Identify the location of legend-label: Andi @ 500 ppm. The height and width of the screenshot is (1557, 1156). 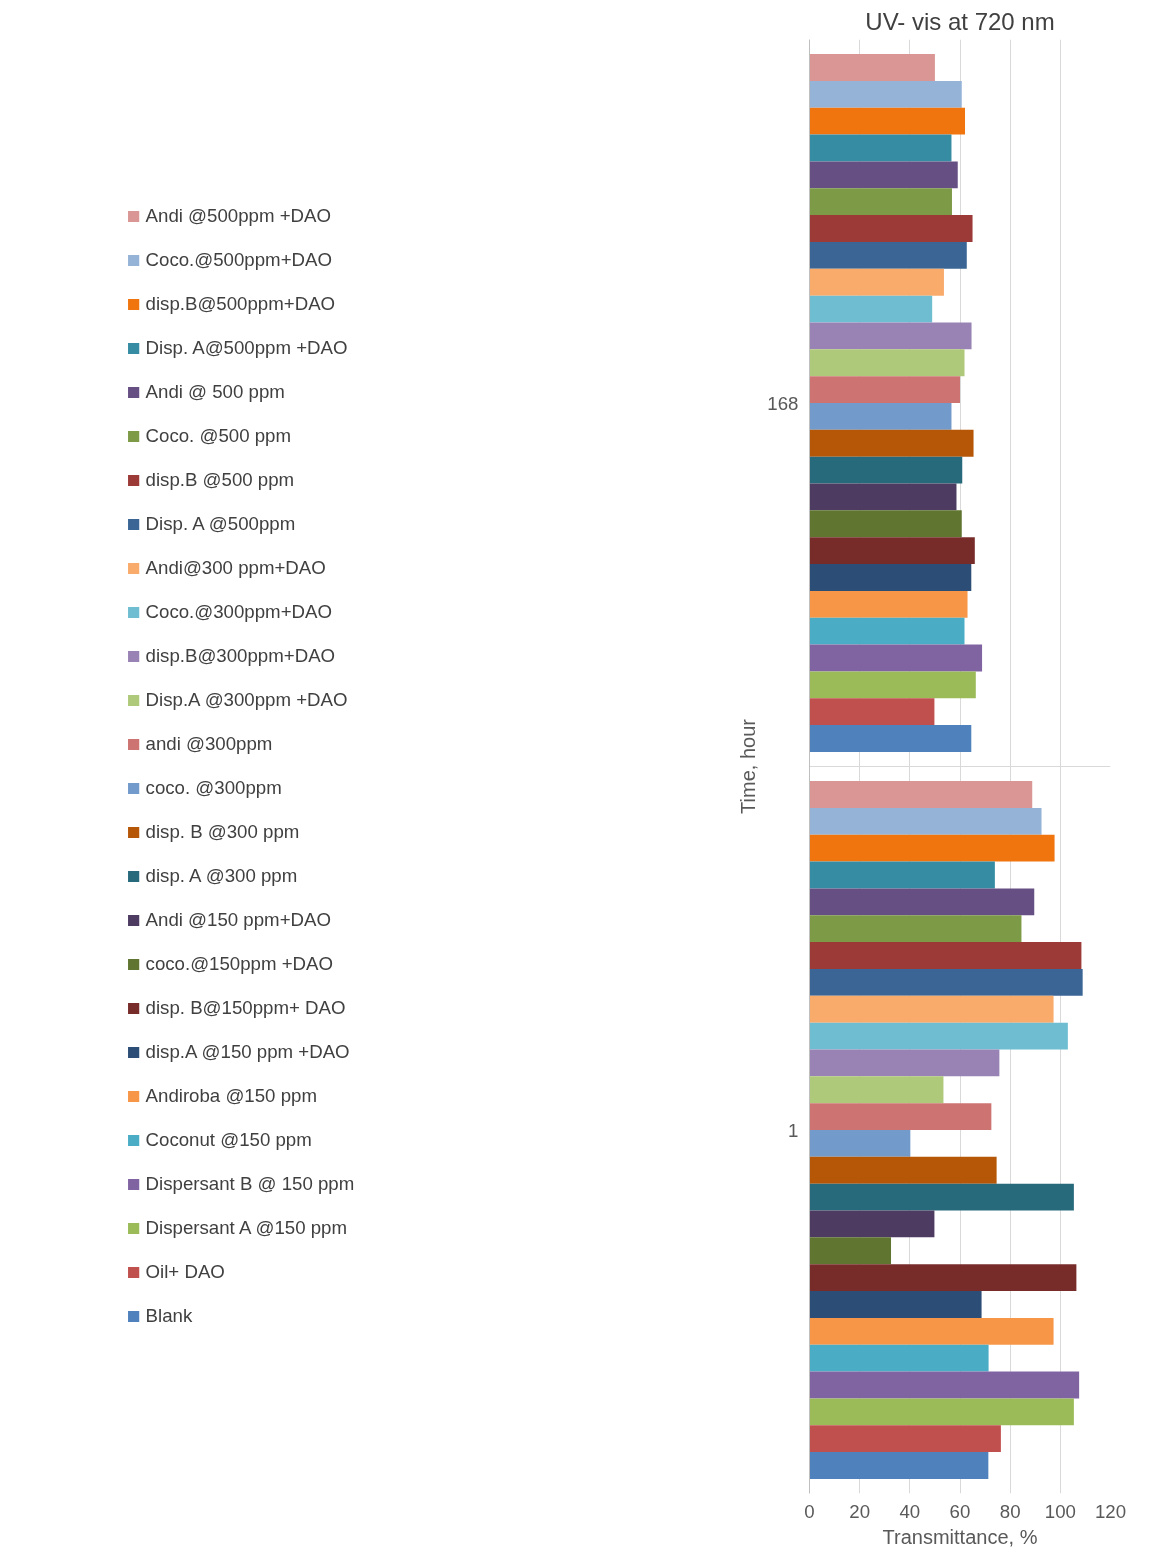
(215, 392).